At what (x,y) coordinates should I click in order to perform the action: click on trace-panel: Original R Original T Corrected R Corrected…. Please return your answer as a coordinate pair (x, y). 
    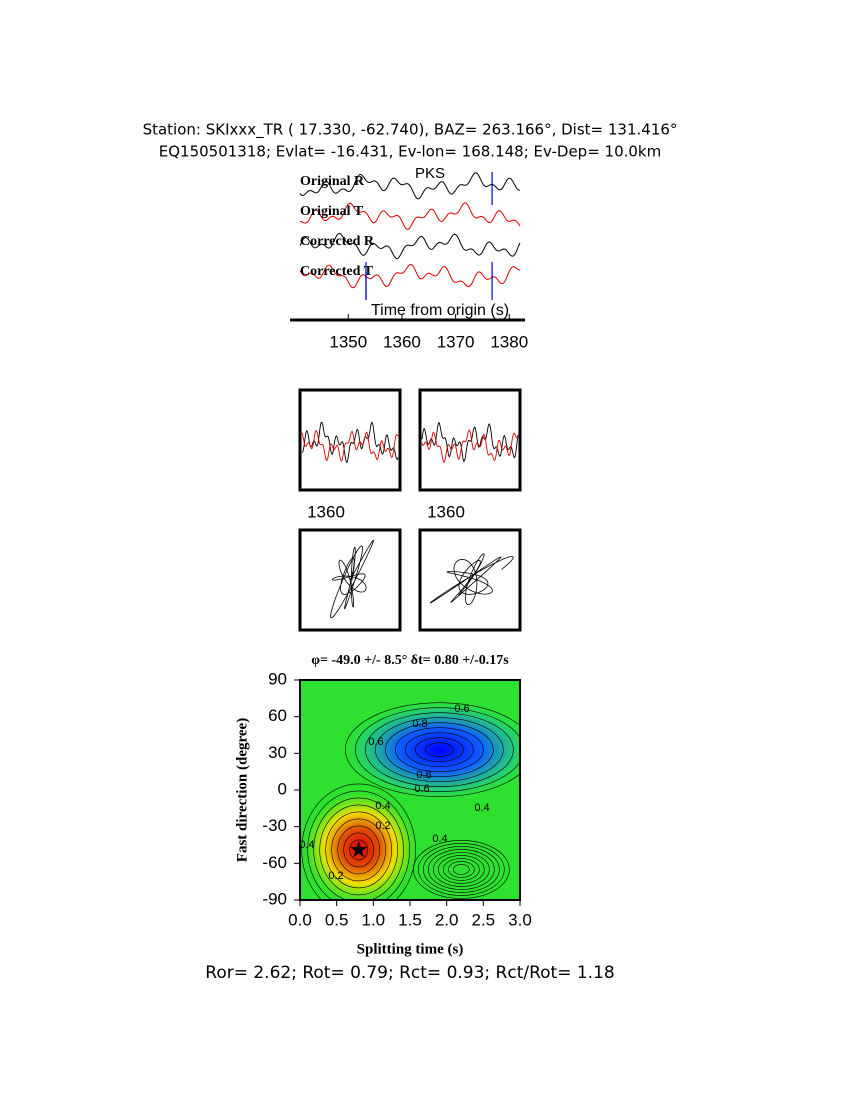
    Looking at the image, I should click on (413, 258).